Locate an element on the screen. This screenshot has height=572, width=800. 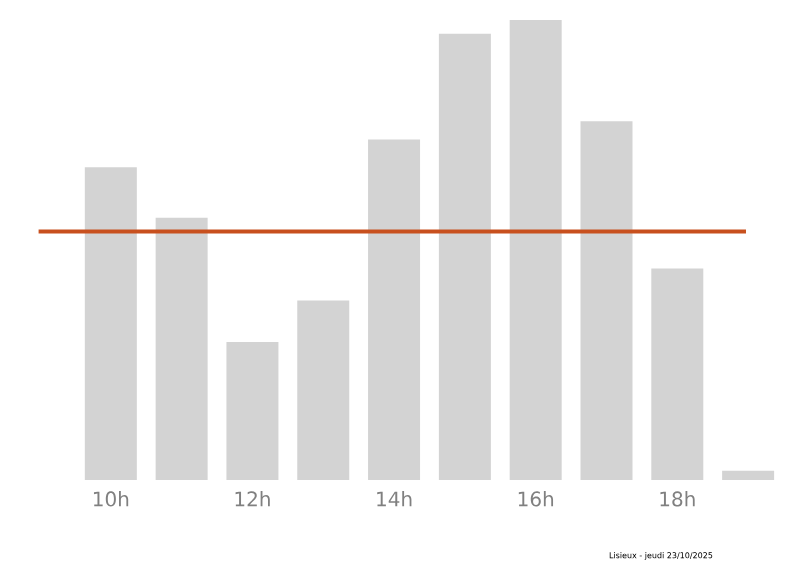
x-tick-label: 12h is located at coordinates (252, 499).